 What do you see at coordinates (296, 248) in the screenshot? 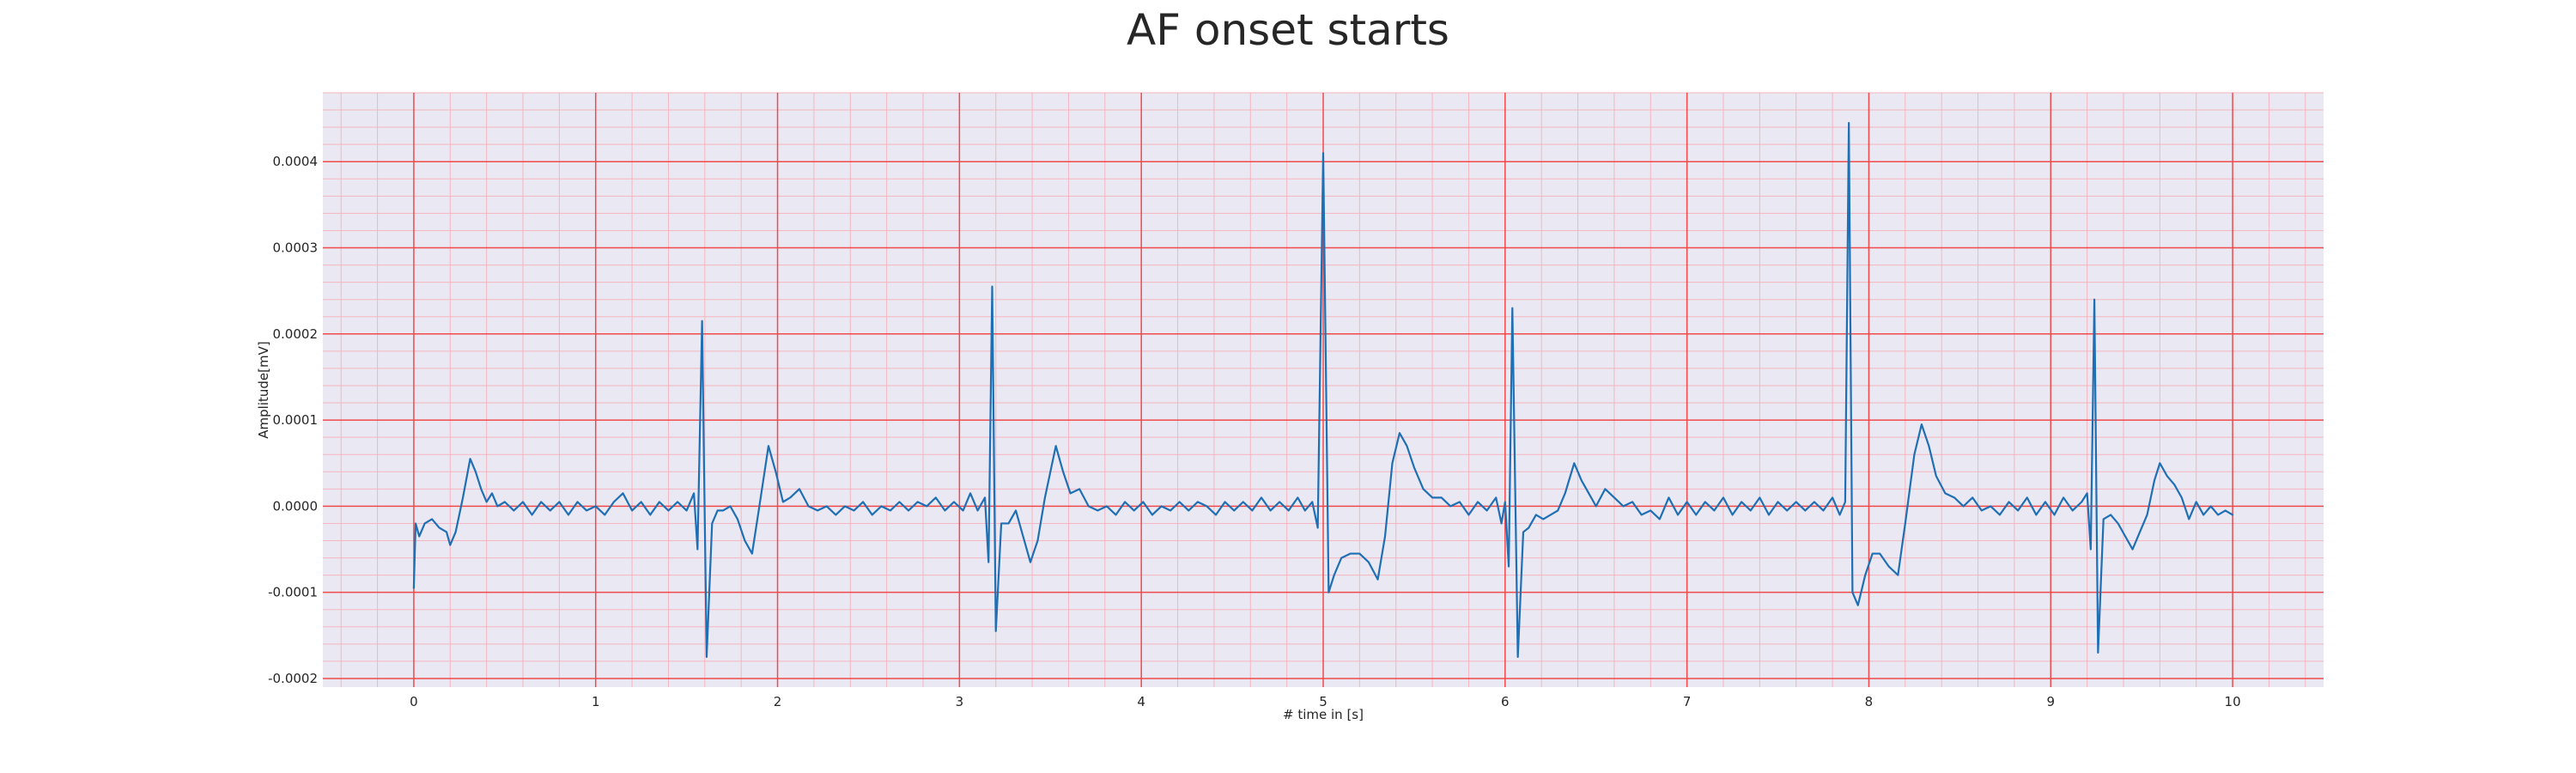
I see `y-tick-label: 0.0003` at bounding box center [296, 248].